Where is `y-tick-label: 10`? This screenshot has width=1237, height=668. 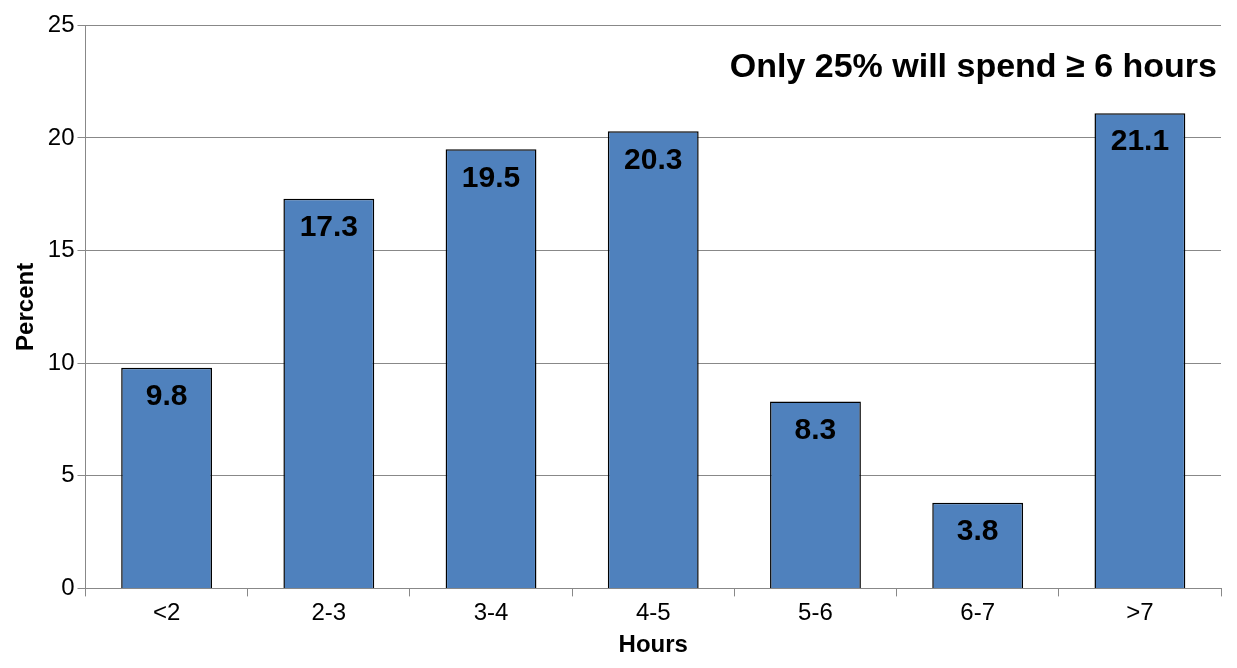 y-tick-label: 10 is located at coordinates (61, 361).